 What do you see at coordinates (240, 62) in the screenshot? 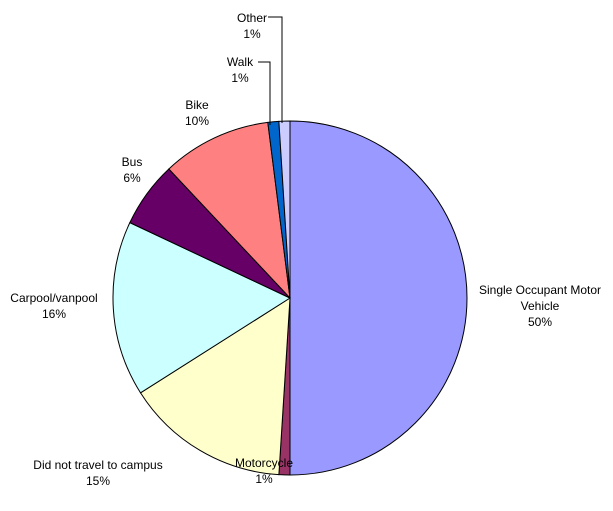
I see `label-name: Walk` at bounding box center [240, 62].